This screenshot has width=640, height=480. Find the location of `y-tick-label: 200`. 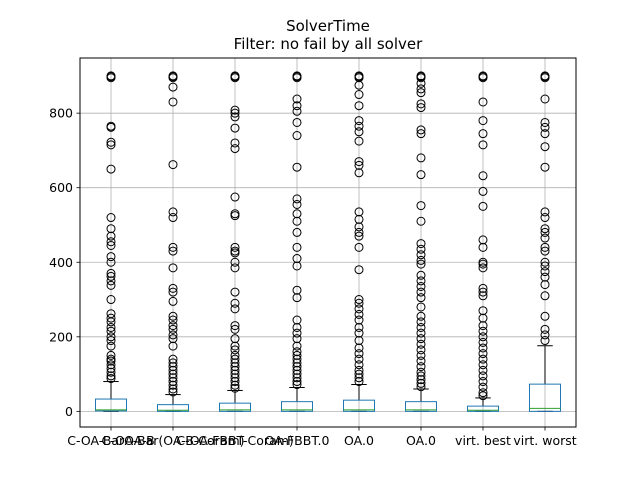

y-tick-label: 200 is located at coordinates (61, 336).